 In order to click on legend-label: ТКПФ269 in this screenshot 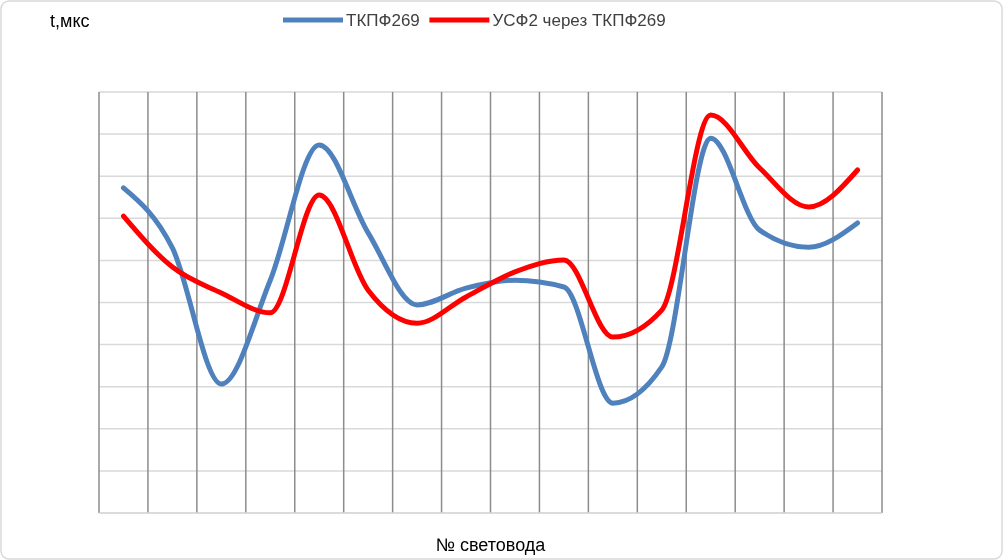, I will do `click(383, 20)`.